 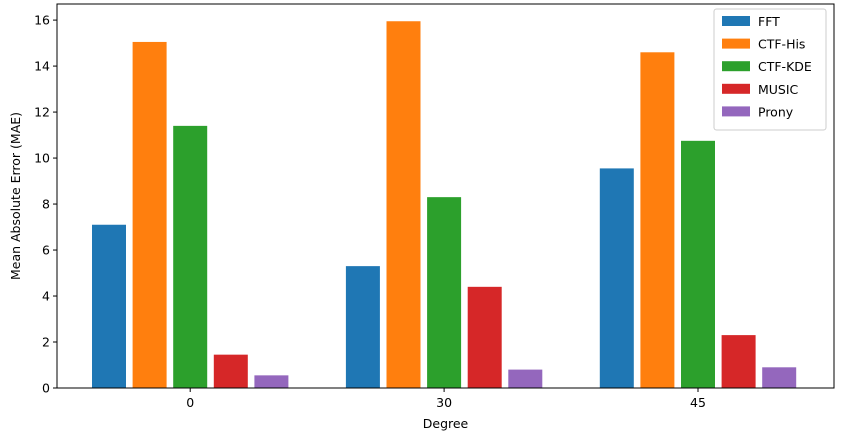 I want to click on x-tick-label: 30, so click(x=444, y=402).